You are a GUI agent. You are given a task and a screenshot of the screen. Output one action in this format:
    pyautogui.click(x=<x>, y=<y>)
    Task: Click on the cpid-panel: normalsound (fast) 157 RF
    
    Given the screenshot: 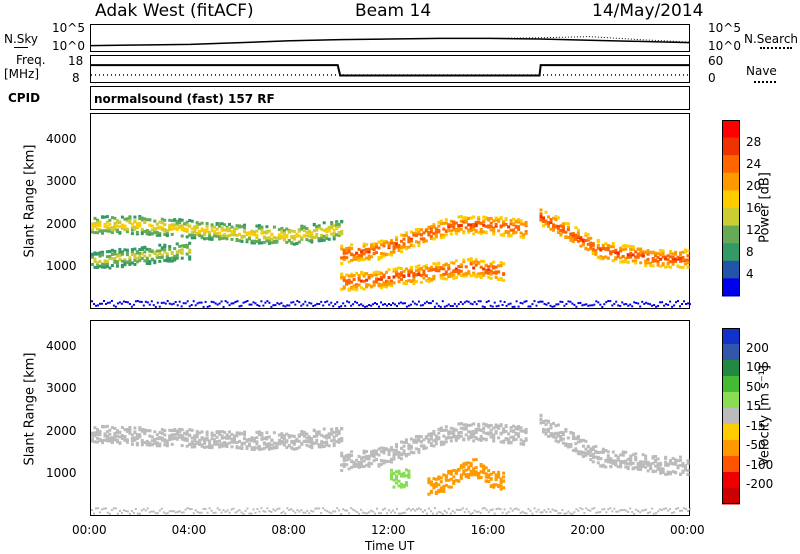 What is the action you would take?
    pyautogui.click(x=390, y=98)
    